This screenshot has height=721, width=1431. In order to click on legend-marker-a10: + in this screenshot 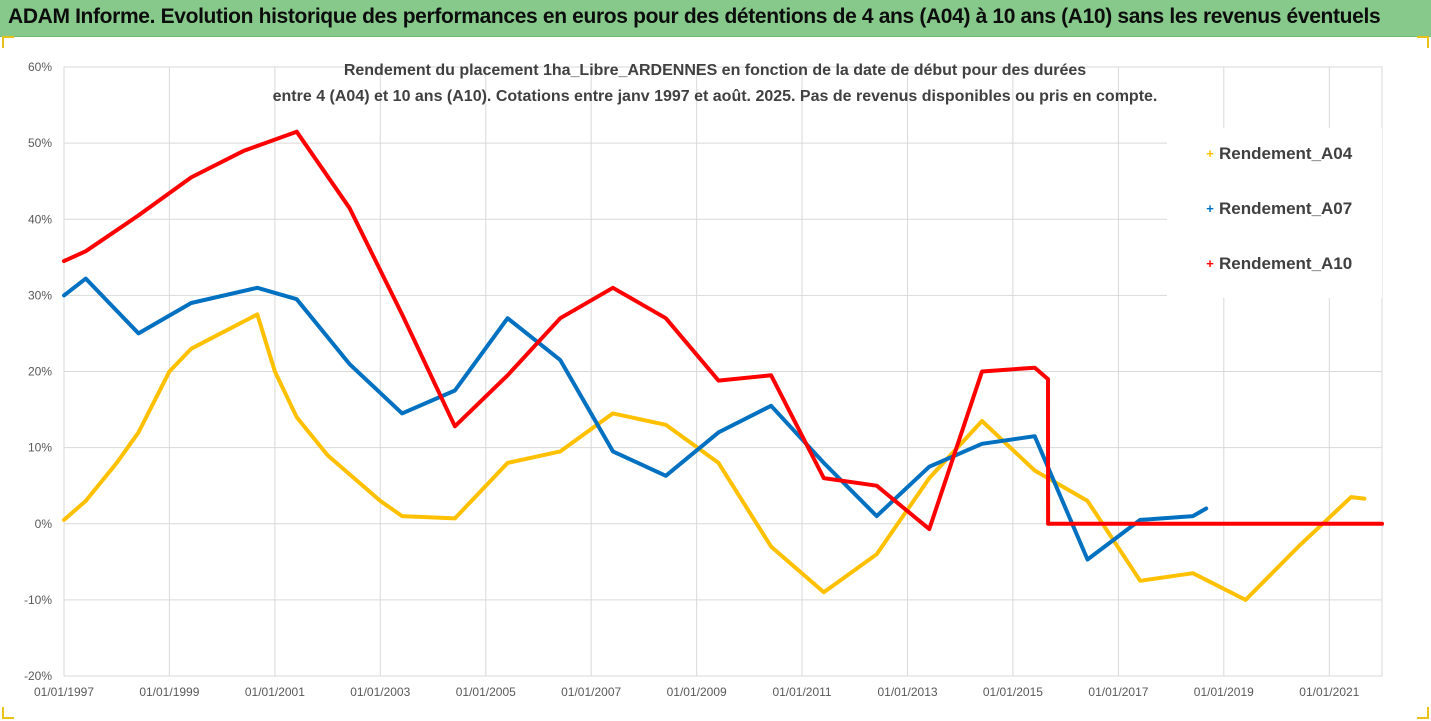, I will do `click(1210, 263)`.